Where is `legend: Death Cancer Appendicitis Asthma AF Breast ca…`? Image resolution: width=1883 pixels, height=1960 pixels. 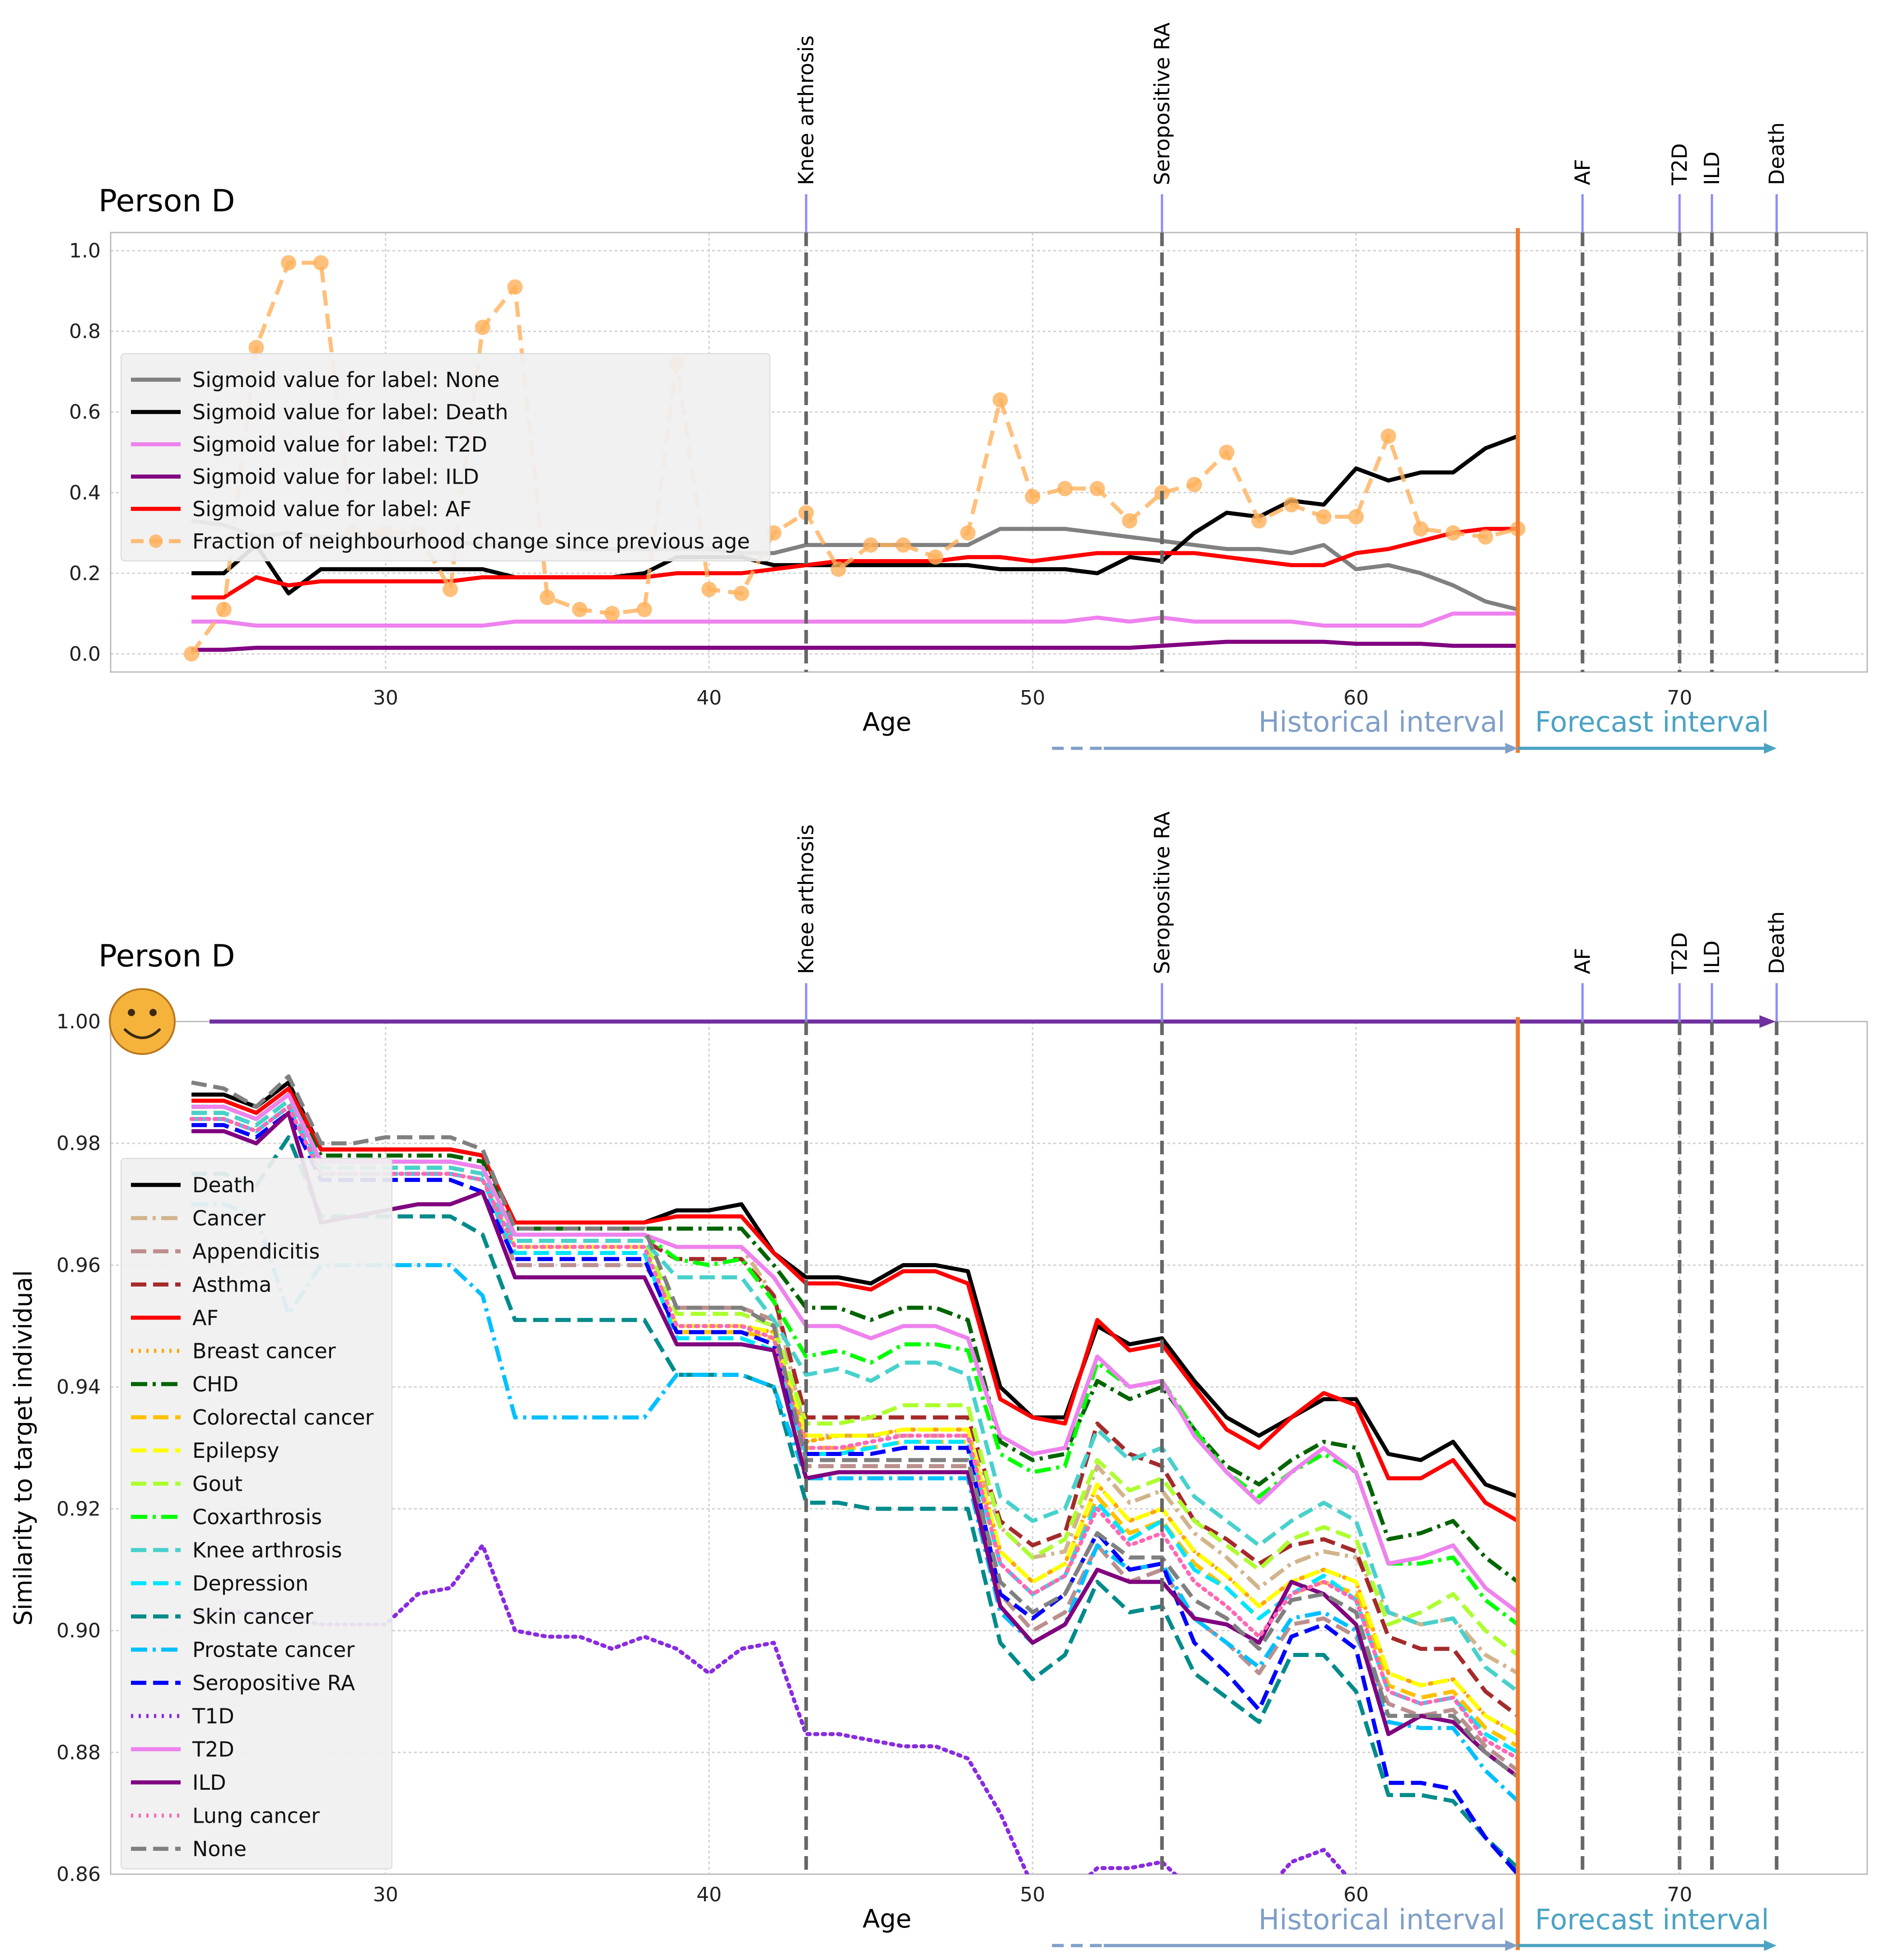
legend: Death Cancer Appendicitis Asthma AF Breast ca… is located at coordinates (256, 1514).